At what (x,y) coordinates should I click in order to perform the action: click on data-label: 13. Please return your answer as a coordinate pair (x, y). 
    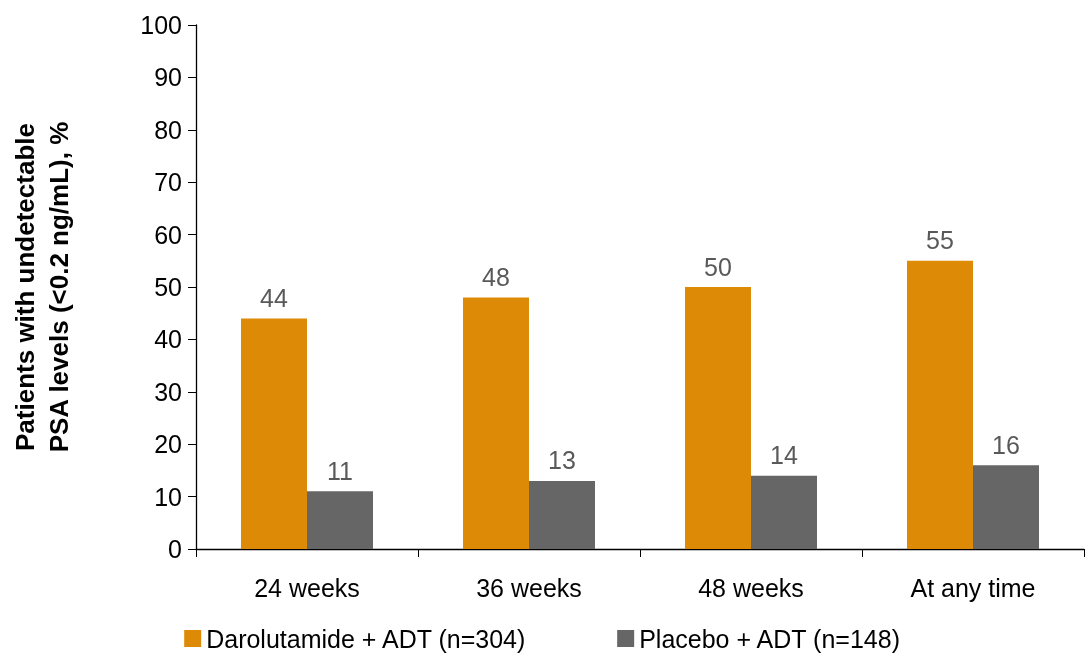
    Looking at the image, I should click on (562, 460).